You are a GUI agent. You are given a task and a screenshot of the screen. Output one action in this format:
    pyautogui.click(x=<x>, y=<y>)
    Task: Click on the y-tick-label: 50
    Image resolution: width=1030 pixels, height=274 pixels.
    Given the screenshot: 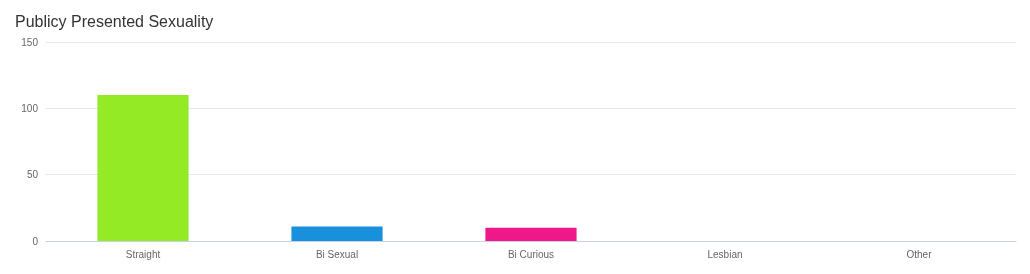 What is the action you would take?
    pyautogui.click(x=32, y=175)
    